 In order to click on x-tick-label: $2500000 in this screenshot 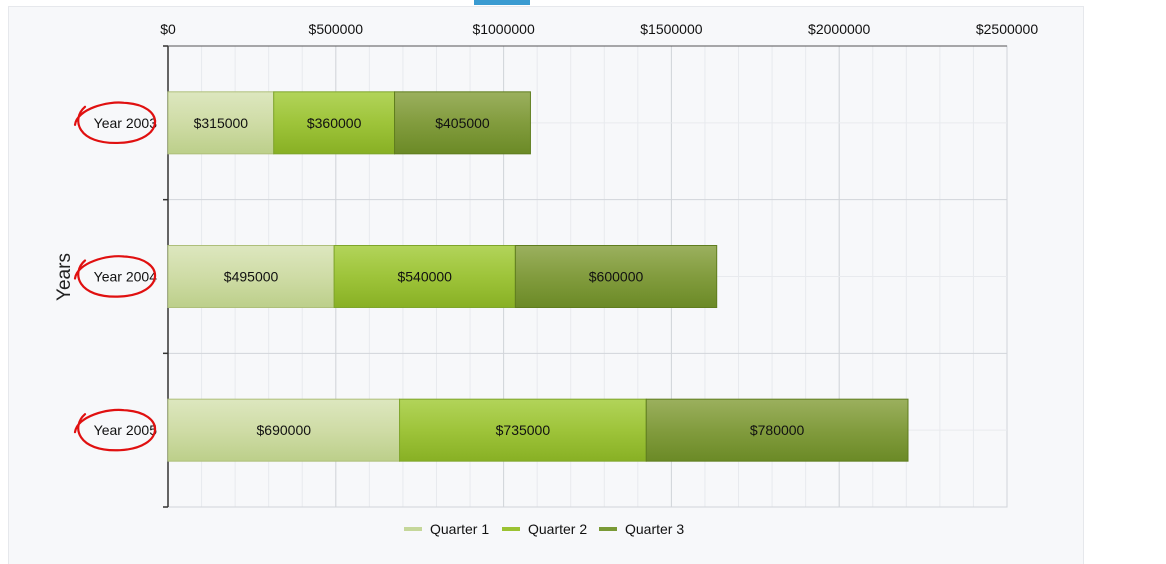, I will do `click(1007, 29)`.